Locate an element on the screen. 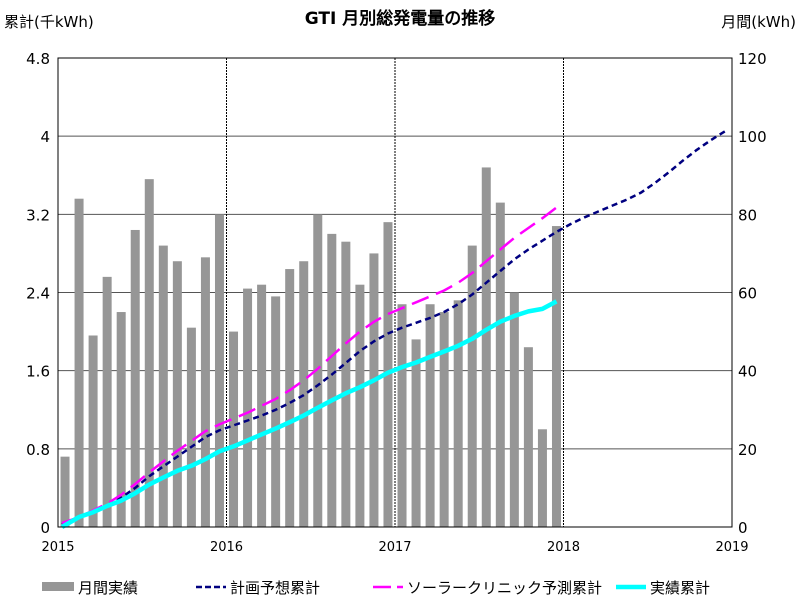 The image size is (800, 605). y-tick-left: 2.4 is located at coordinates (38, 294).